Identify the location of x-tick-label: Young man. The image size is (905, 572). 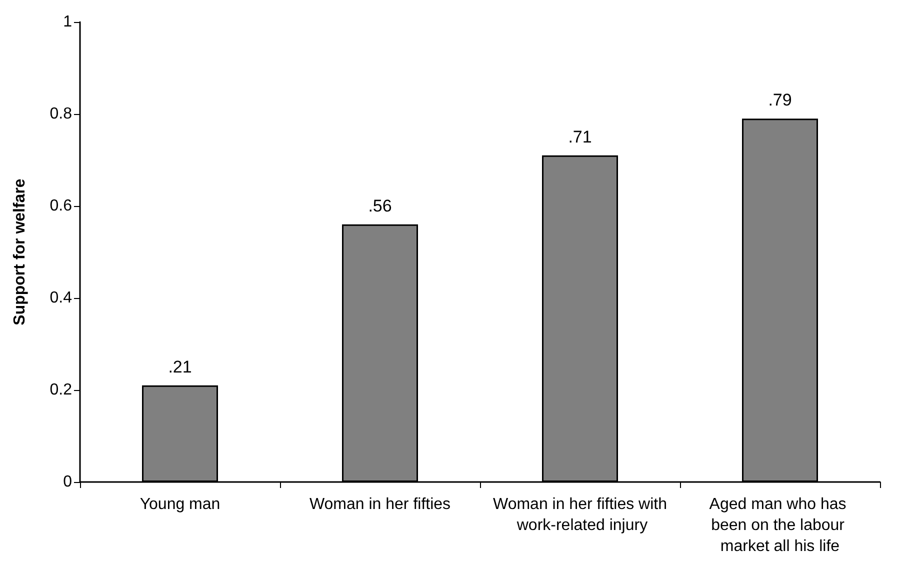
(180, 504).